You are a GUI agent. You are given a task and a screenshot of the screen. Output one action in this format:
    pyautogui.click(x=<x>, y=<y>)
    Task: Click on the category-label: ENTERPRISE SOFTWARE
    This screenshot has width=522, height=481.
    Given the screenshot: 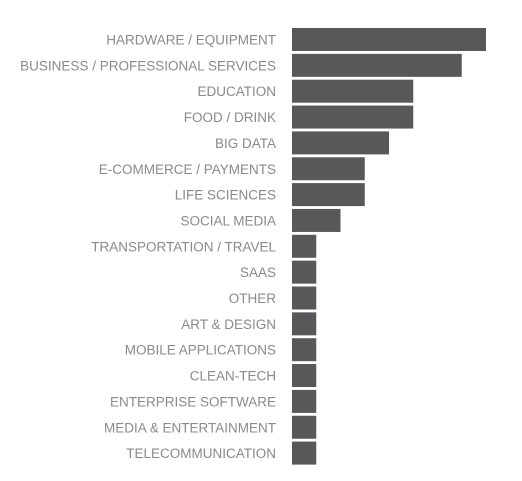 What is the action you would take?
    pyautogui.click(x=193, y=401)
    